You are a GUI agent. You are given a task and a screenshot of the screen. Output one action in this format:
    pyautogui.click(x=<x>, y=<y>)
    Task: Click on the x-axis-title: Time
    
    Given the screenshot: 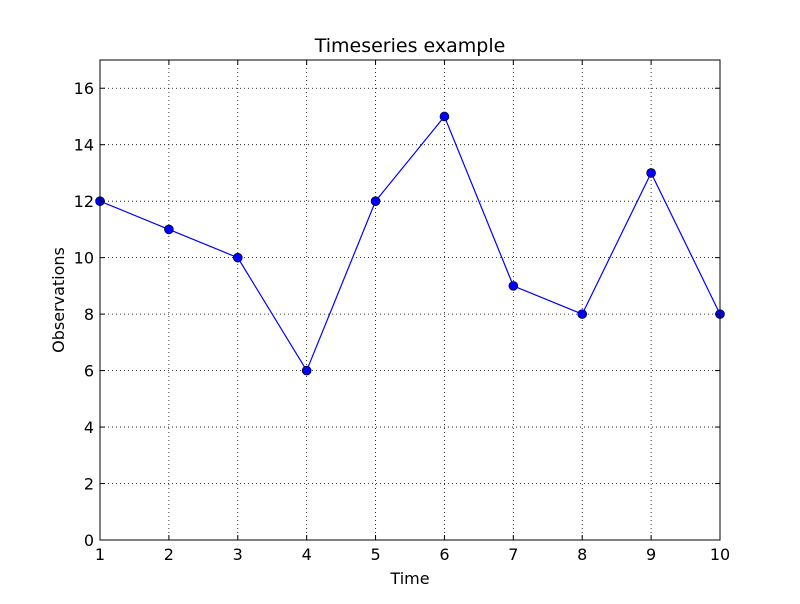 What is the action you would take?
    pyautogui.click(x=409, y=578)
    